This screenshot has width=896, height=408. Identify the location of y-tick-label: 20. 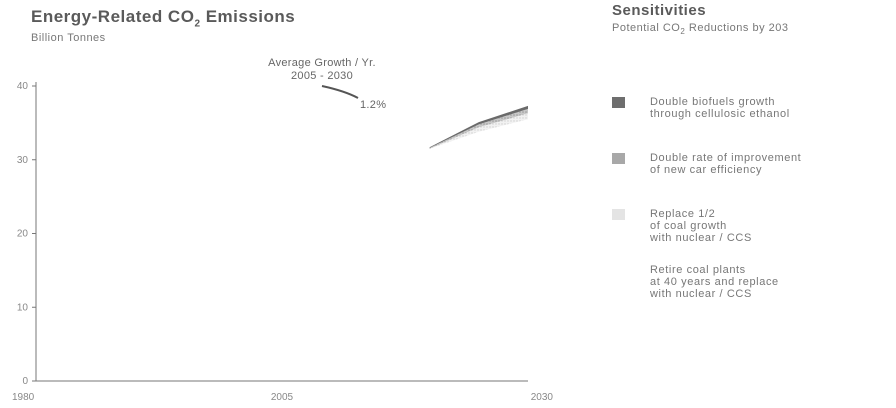
(23, 234).